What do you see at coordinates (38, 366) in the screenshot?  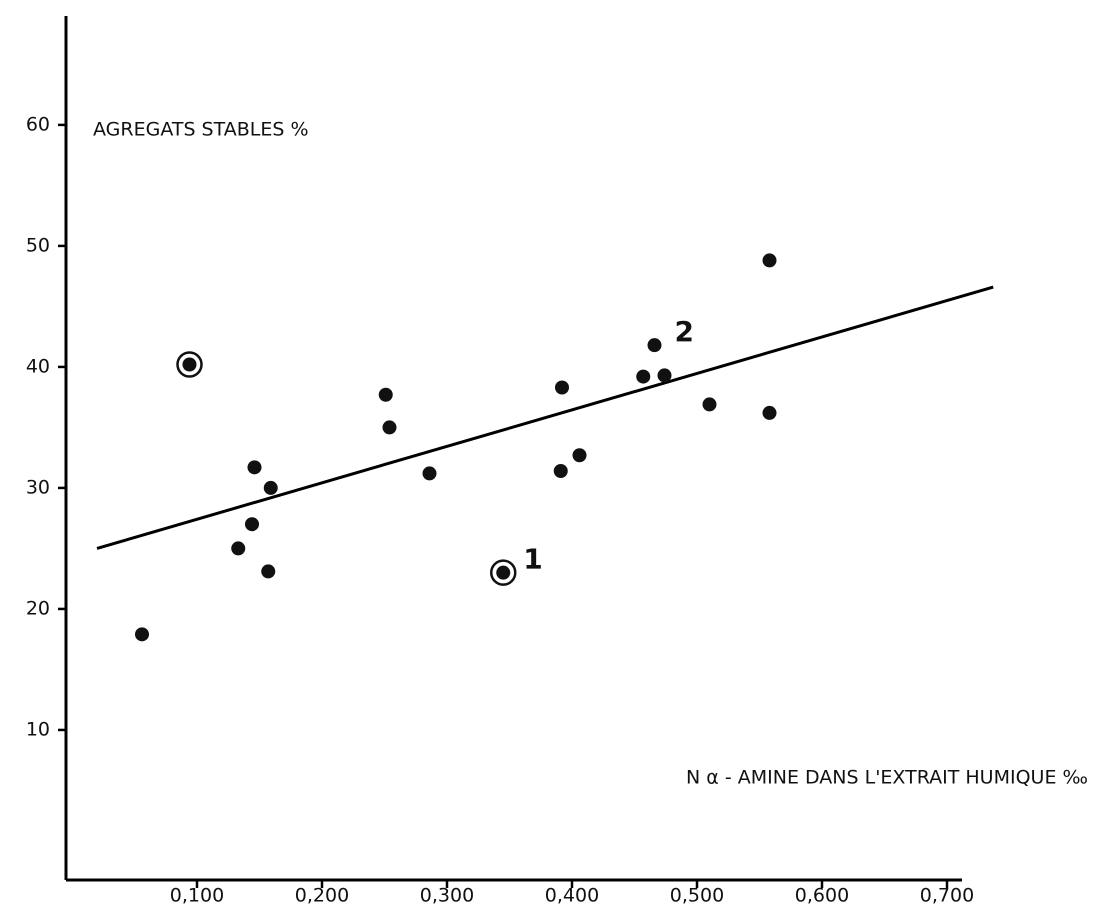 I see `y-tick-label: 40` at bounding box center [38, 366].